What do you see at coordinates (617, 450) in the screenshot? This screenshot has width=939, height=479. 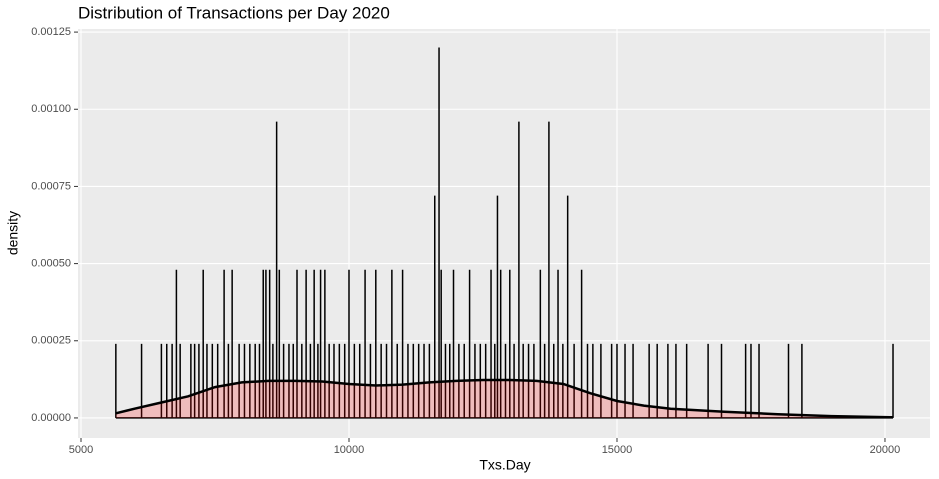 I see `x-tick-label: 15000` at bounding box center [617, 450].